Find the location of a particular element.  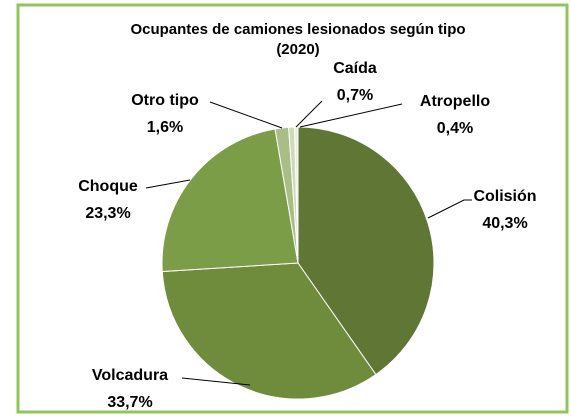

slice-label: Volcadura is located at coordinates (130, 375).